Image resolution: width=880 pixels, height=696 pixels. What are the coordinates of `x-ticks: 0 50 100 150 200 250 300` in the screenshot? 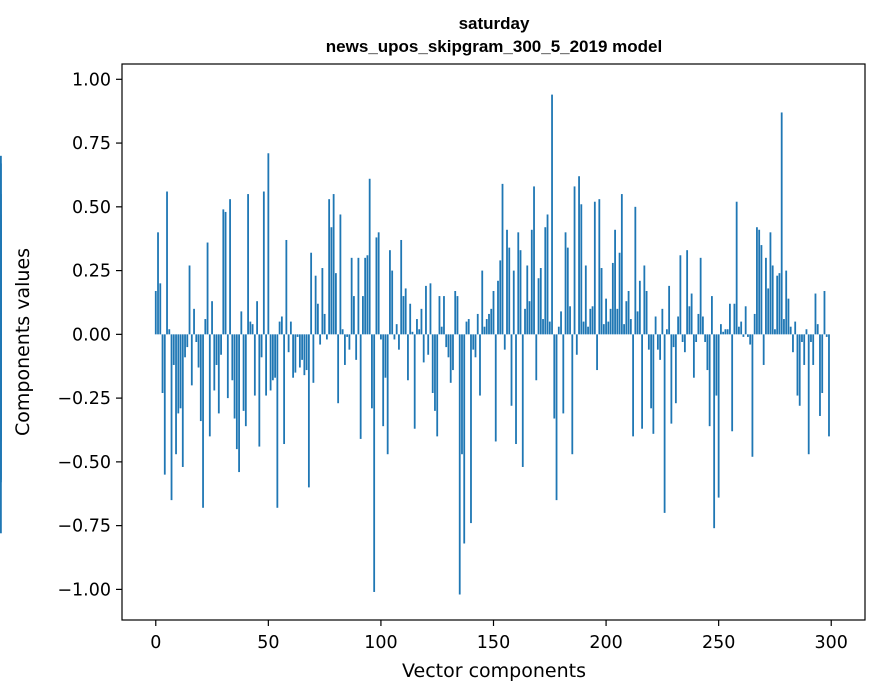 It's located at (499, 636).